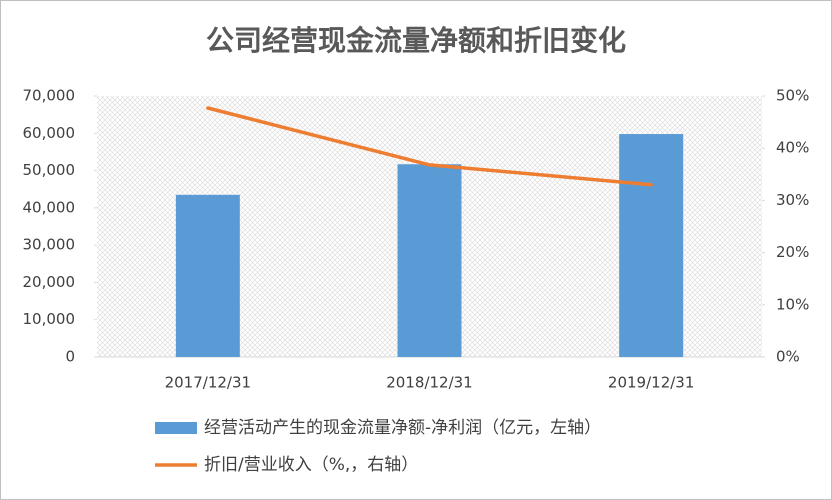 The height and width of the screenshot is (500, 832). What do you see at coordinates (208, 383) in the screenshot?
I see `x-tick-label: 2017/12/31` at bounding box center [208, 383].